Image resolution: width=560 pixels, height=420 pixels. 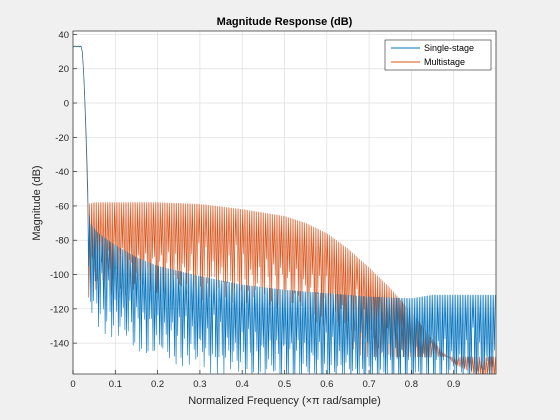 I want to click on y-tick-label: -60, so click(x=62, y=206).